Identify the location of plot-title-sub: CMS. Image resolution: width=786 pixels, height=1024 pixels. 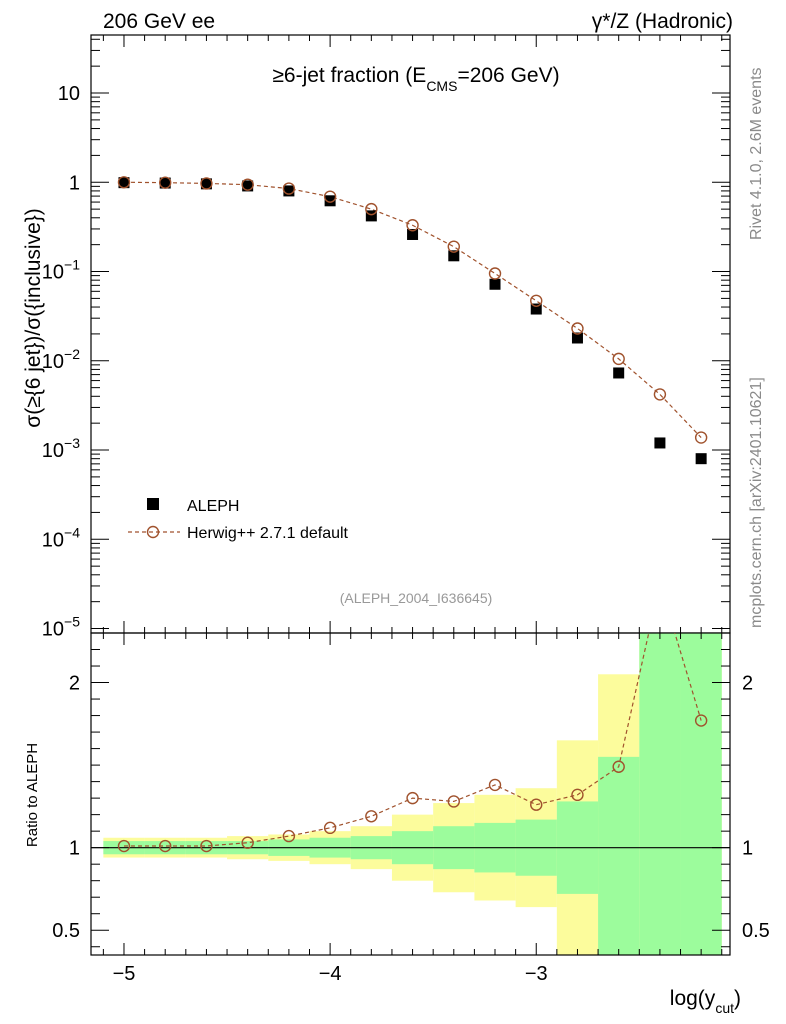
(441, 86).